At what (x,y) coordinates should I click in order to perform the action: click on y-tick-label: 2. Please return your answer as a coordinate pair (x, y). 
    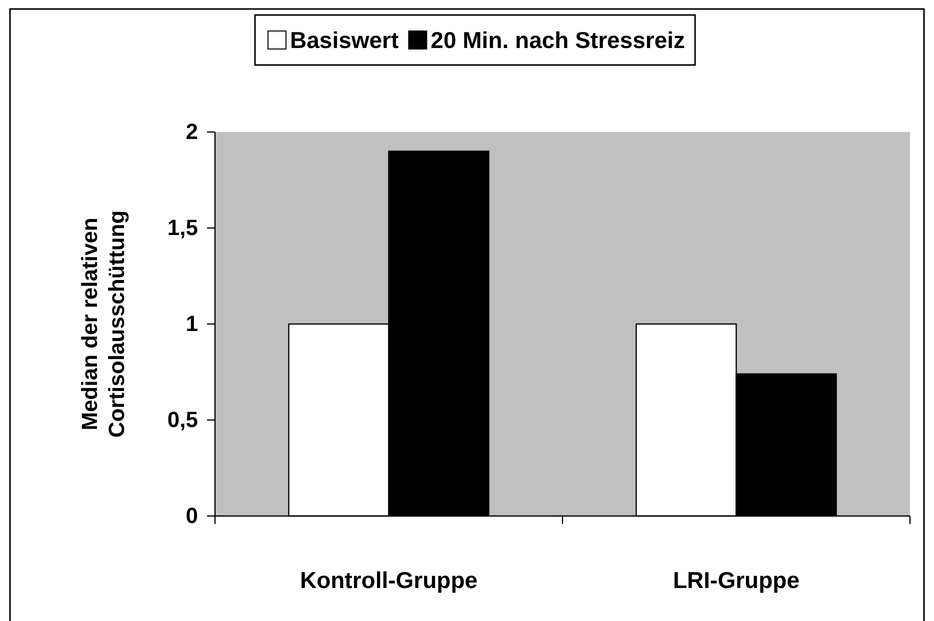
    Looking at the image, I should click on (192, 131).